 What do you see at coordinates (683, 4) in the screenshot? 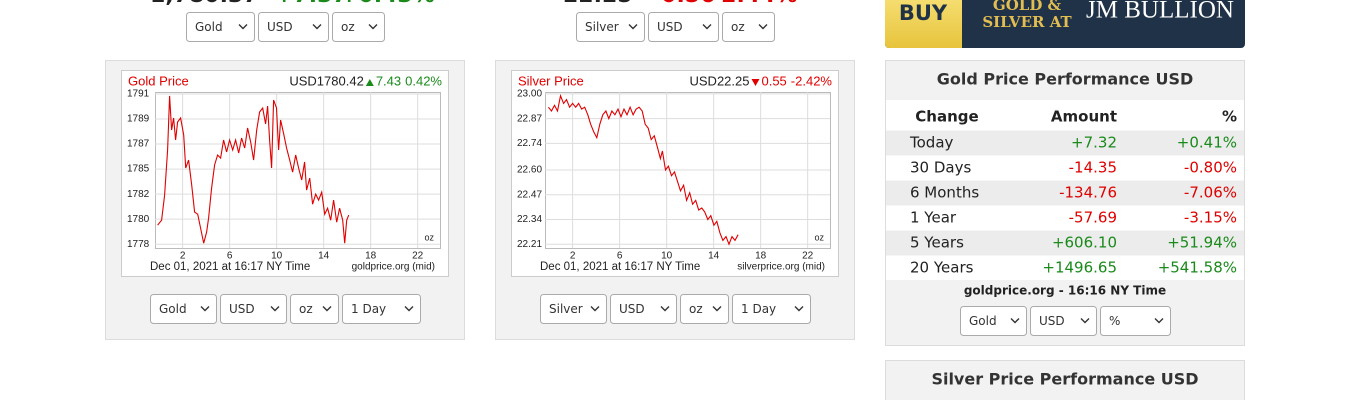
I see `silver-change: -0.56` at bounding box center [683, 4].